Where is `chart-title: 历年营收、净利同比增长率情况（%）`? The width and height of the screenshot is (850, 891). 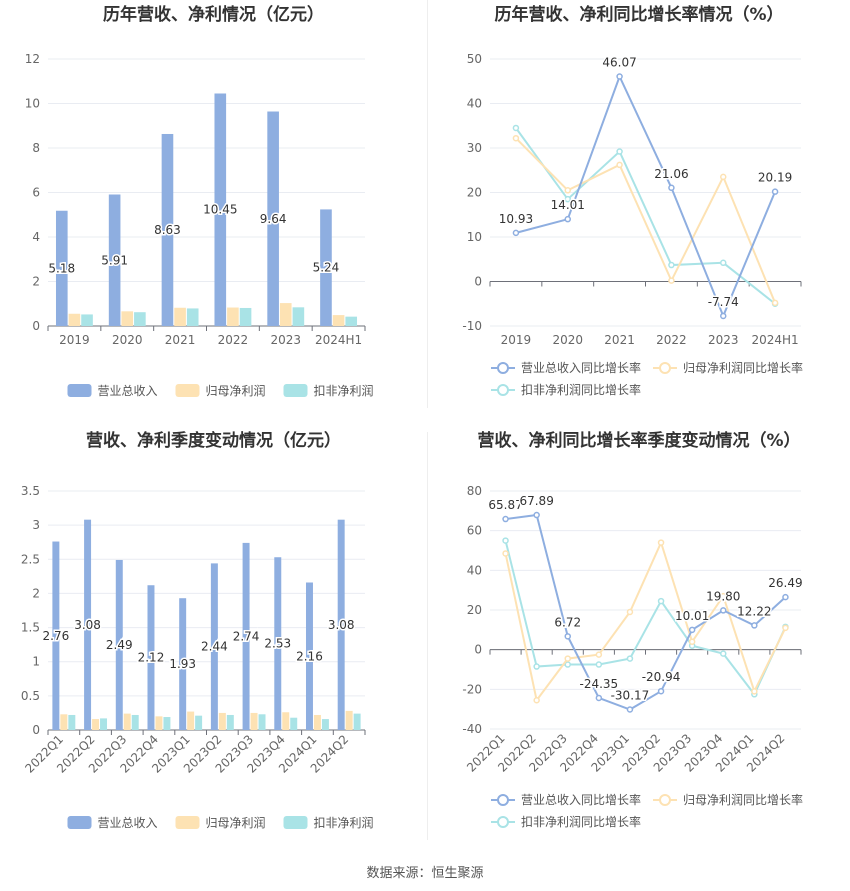
chart-title: 历年营收、净利同比增长率情况（%） is located at coordinates (638, 14).